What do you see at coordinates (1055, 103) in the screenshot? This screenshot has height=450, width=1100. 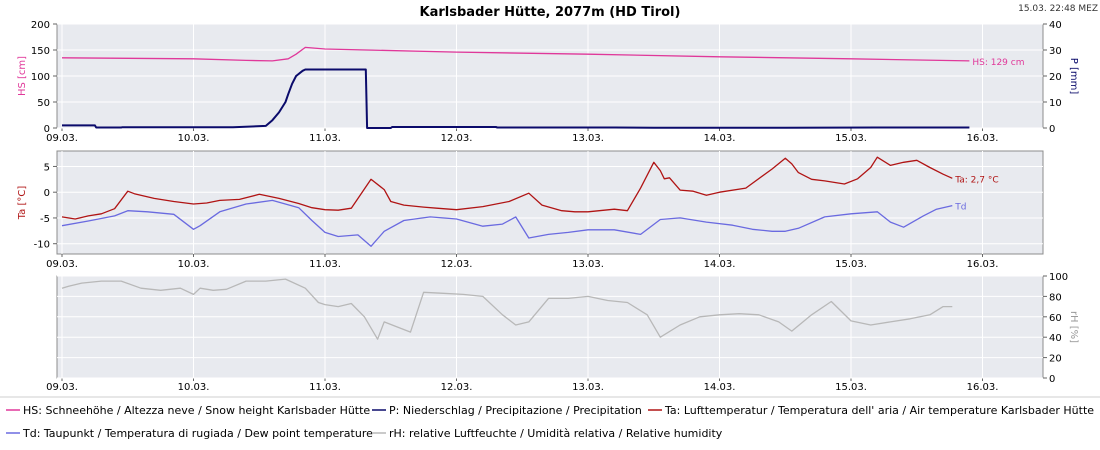 I see `y-right-tick-label: 10` at bounding box center [1055, 103].